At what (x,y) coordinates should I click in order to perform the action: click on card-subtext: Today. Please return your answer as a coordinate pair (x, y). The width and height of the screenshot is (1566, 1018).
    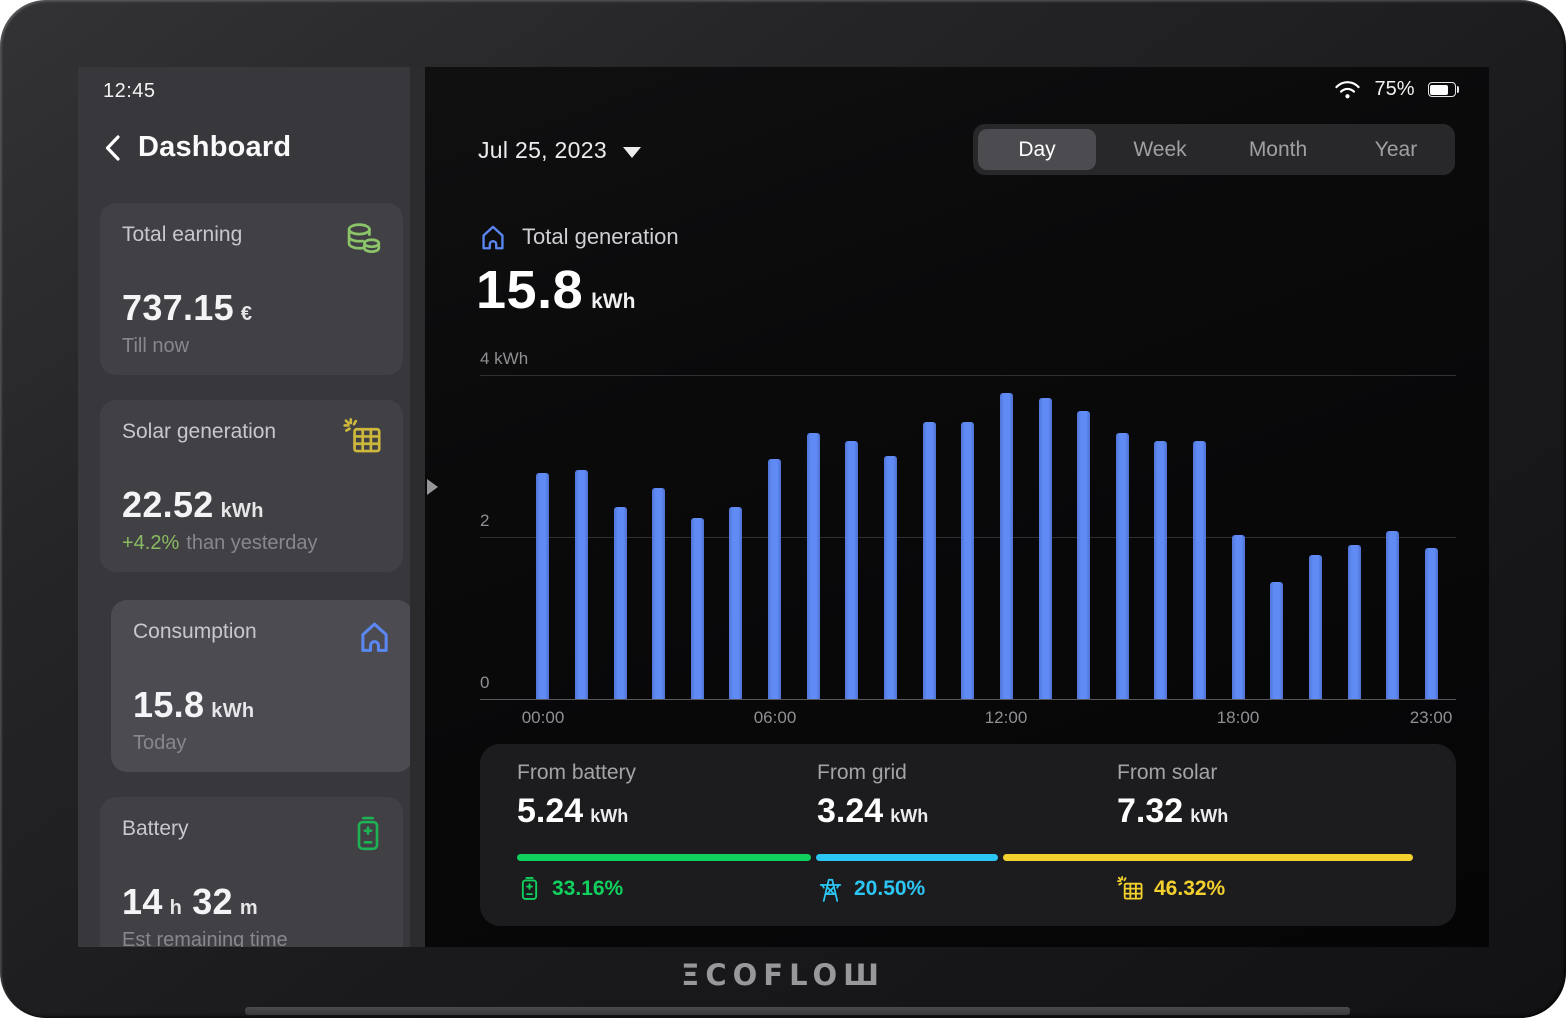
    Looking at the image, I should click on (160, 743).